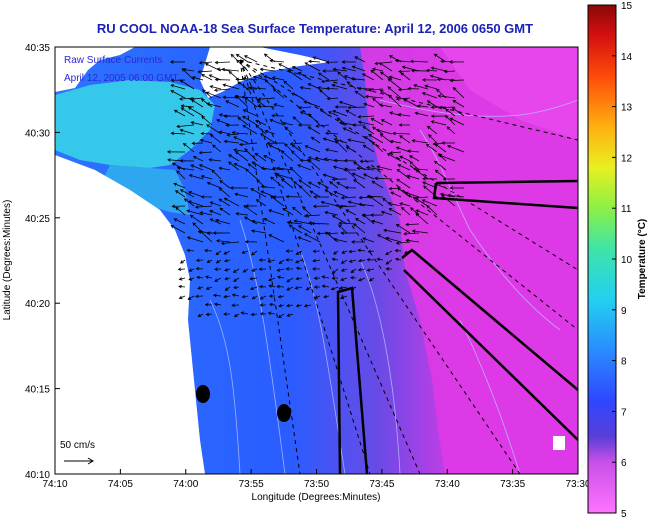 This screenshot has width=651, height=519. What do you see at coordinates (316, 484) in the screenshot?
I see `x-tick-label: 73:50` at bounding box center [316, 484].